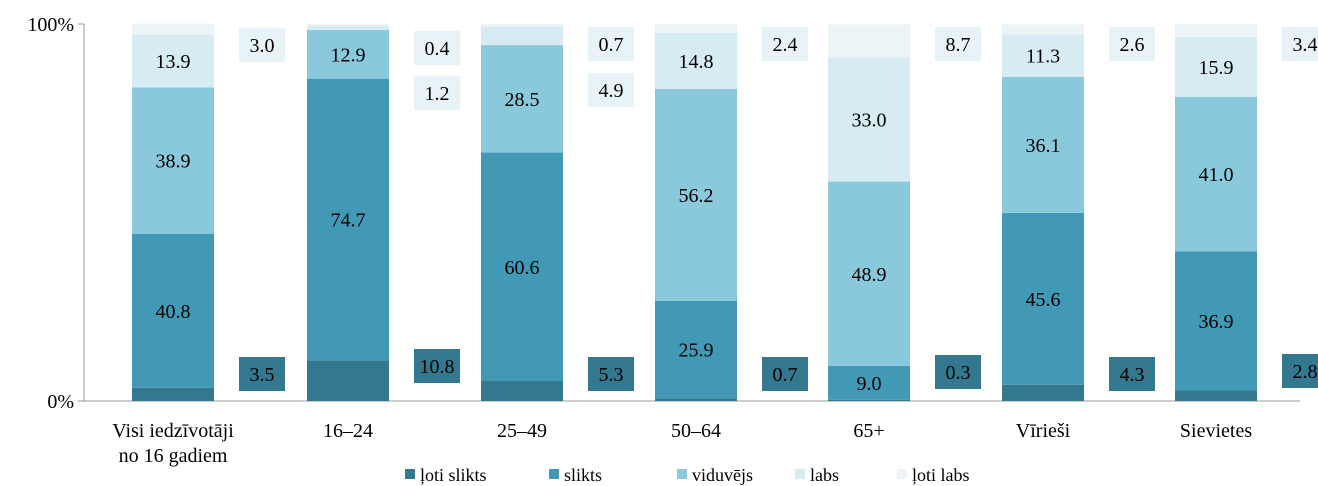  I want to click on data-label: 10.8, so click(437, 367).